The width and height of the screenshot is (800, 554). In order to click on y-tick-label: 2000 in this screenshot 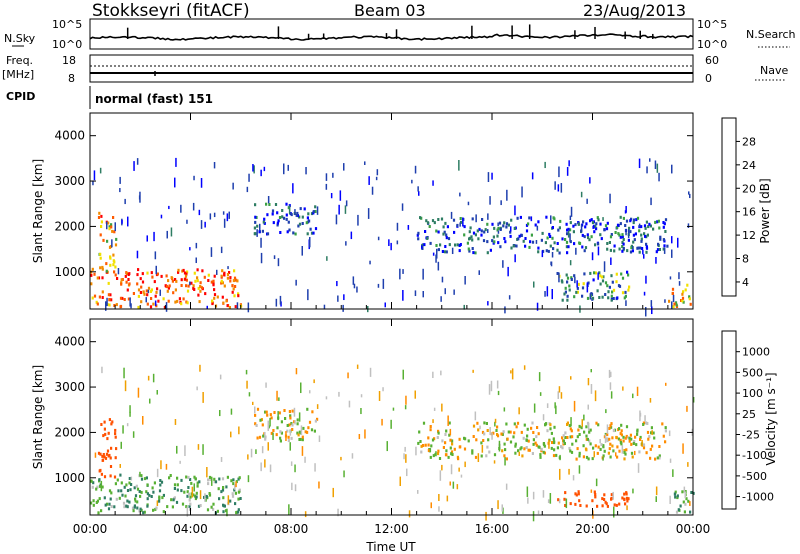, I will do `click(69, 432)`.